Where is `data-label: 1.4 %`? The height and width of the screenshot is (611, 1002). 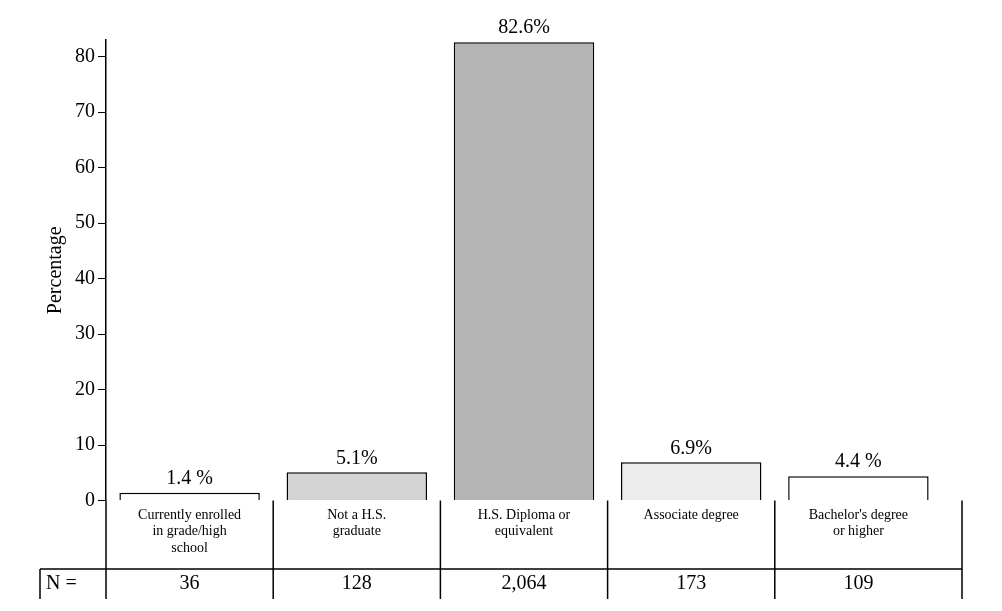
data-label: 1.4 % is located at coordinates (189, 477).